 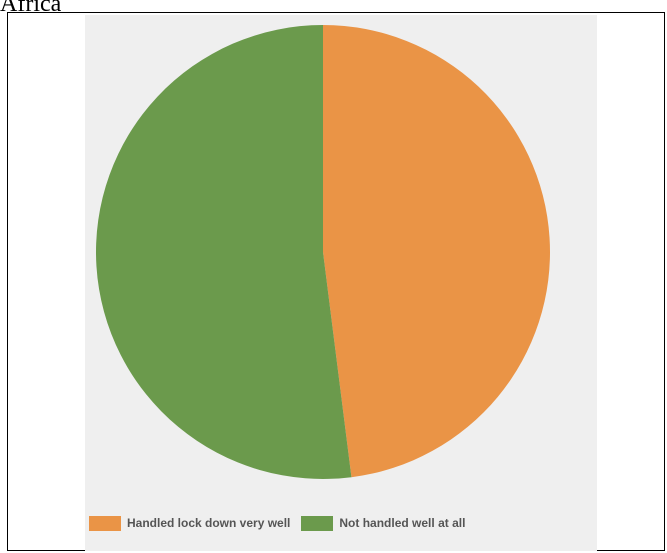 I want to click on legend-swatch-not-handled, so click(x=317, y=523).